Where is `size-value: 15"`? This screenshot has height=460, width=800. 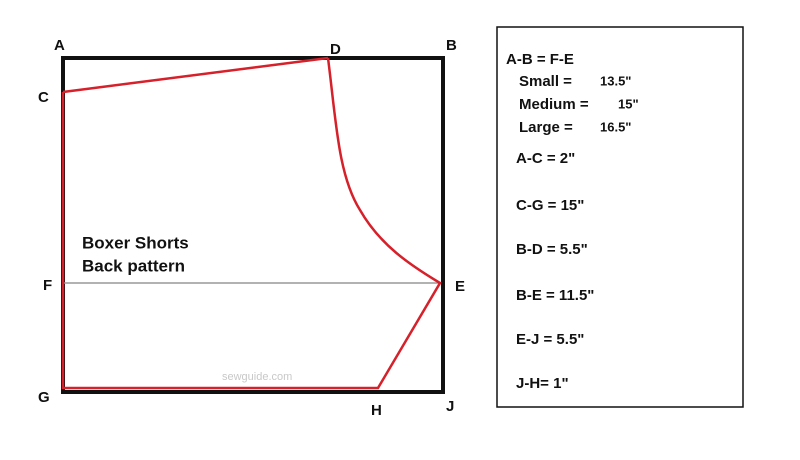 size-value: 15" is located at coordinates (628, 103).